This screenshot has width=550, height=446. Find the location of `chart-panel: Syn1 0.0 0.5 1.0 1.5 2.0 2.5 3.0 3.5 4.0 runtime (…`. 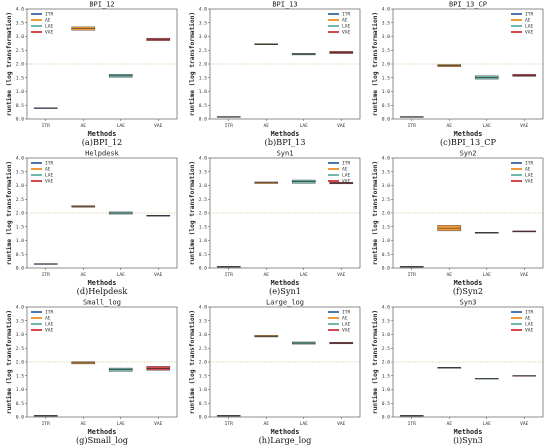

chart-panel: Syn1 0.0 0.5 1.0 1.5 2.0 2.5 3.0 3.5 4.0 runtime (… is located at coordinates (274, 223).